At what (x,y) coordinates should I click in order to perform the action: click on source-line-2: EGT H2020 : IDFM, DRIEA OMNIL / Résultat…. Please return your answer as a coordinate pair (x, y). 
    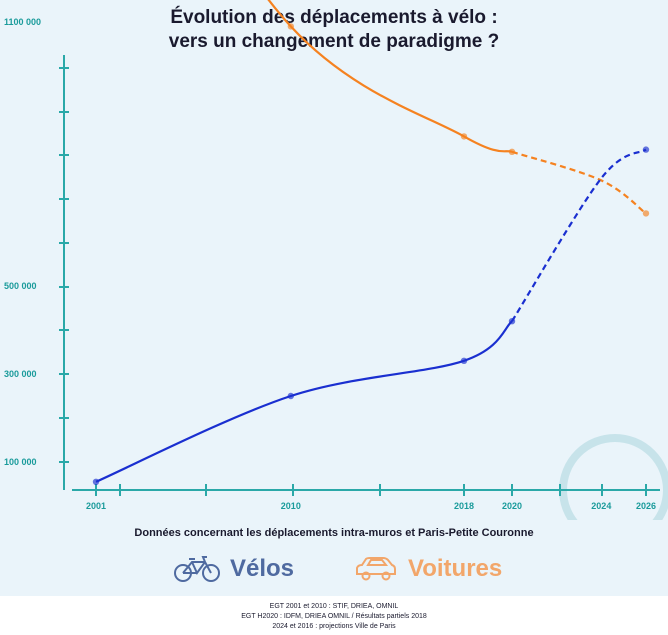
    Looking at the image, I should click on (334, 616).